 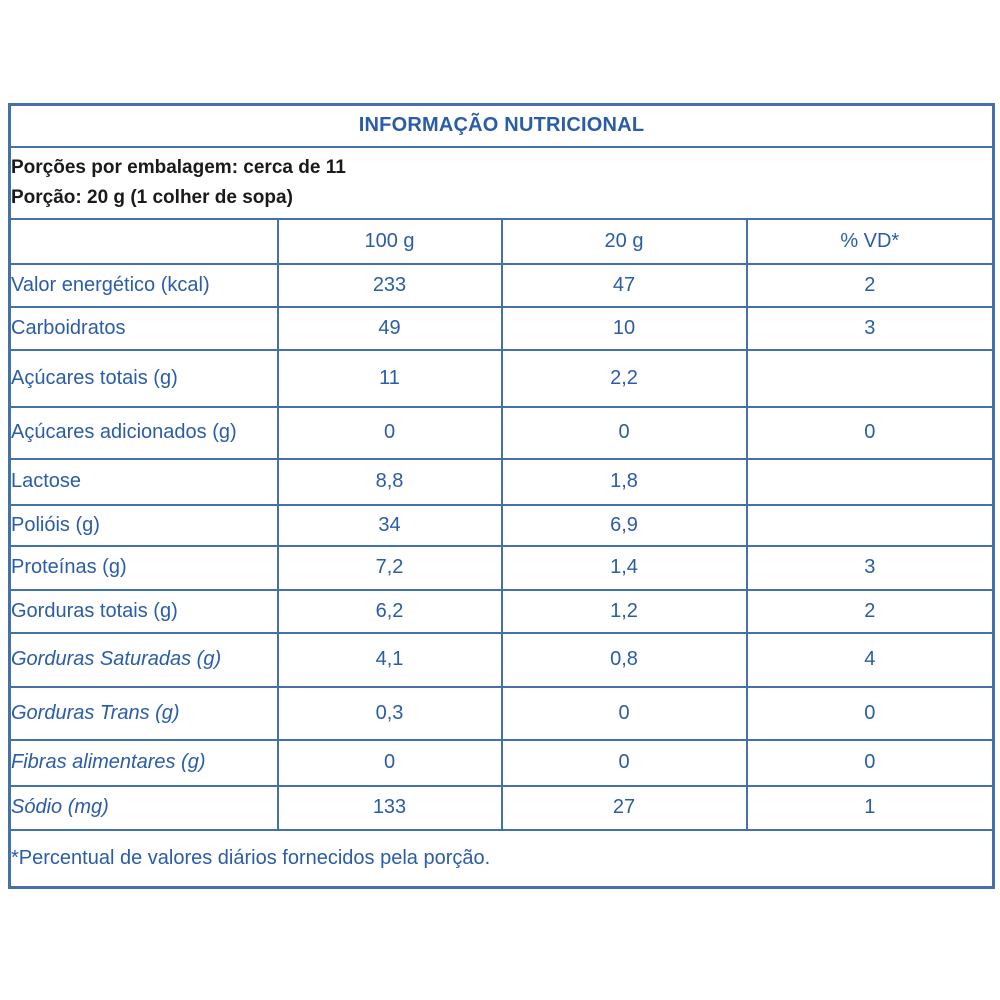 What do you see at coordinates (624, 328) in the screenshot?
I see `value-20g: 10` at bounding box center [624, 328].